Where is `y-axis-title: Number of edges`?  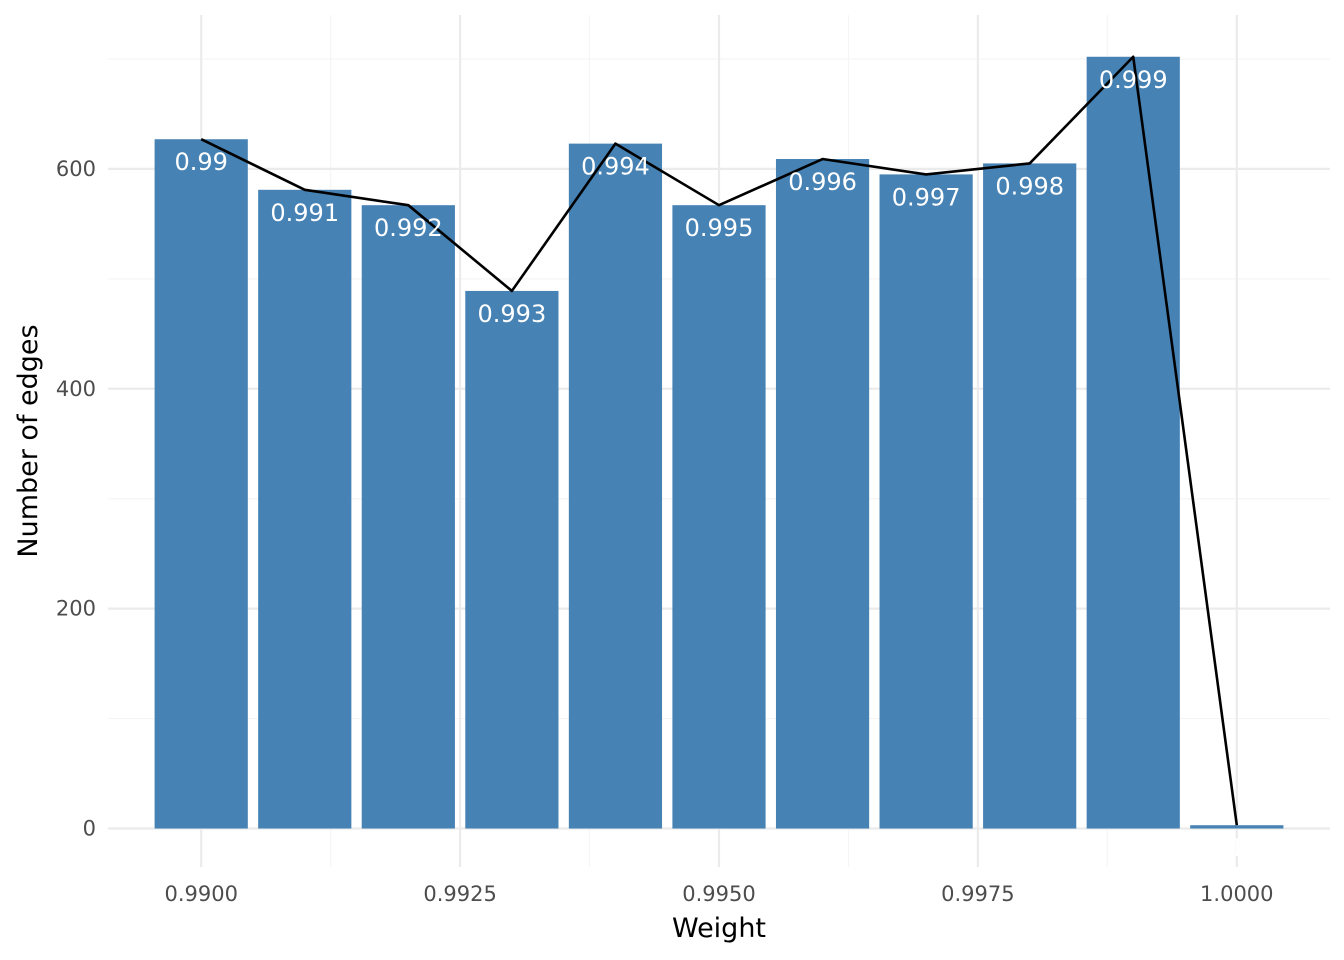
y-axis-title: Number of edges is located at coordinates (28, 440).